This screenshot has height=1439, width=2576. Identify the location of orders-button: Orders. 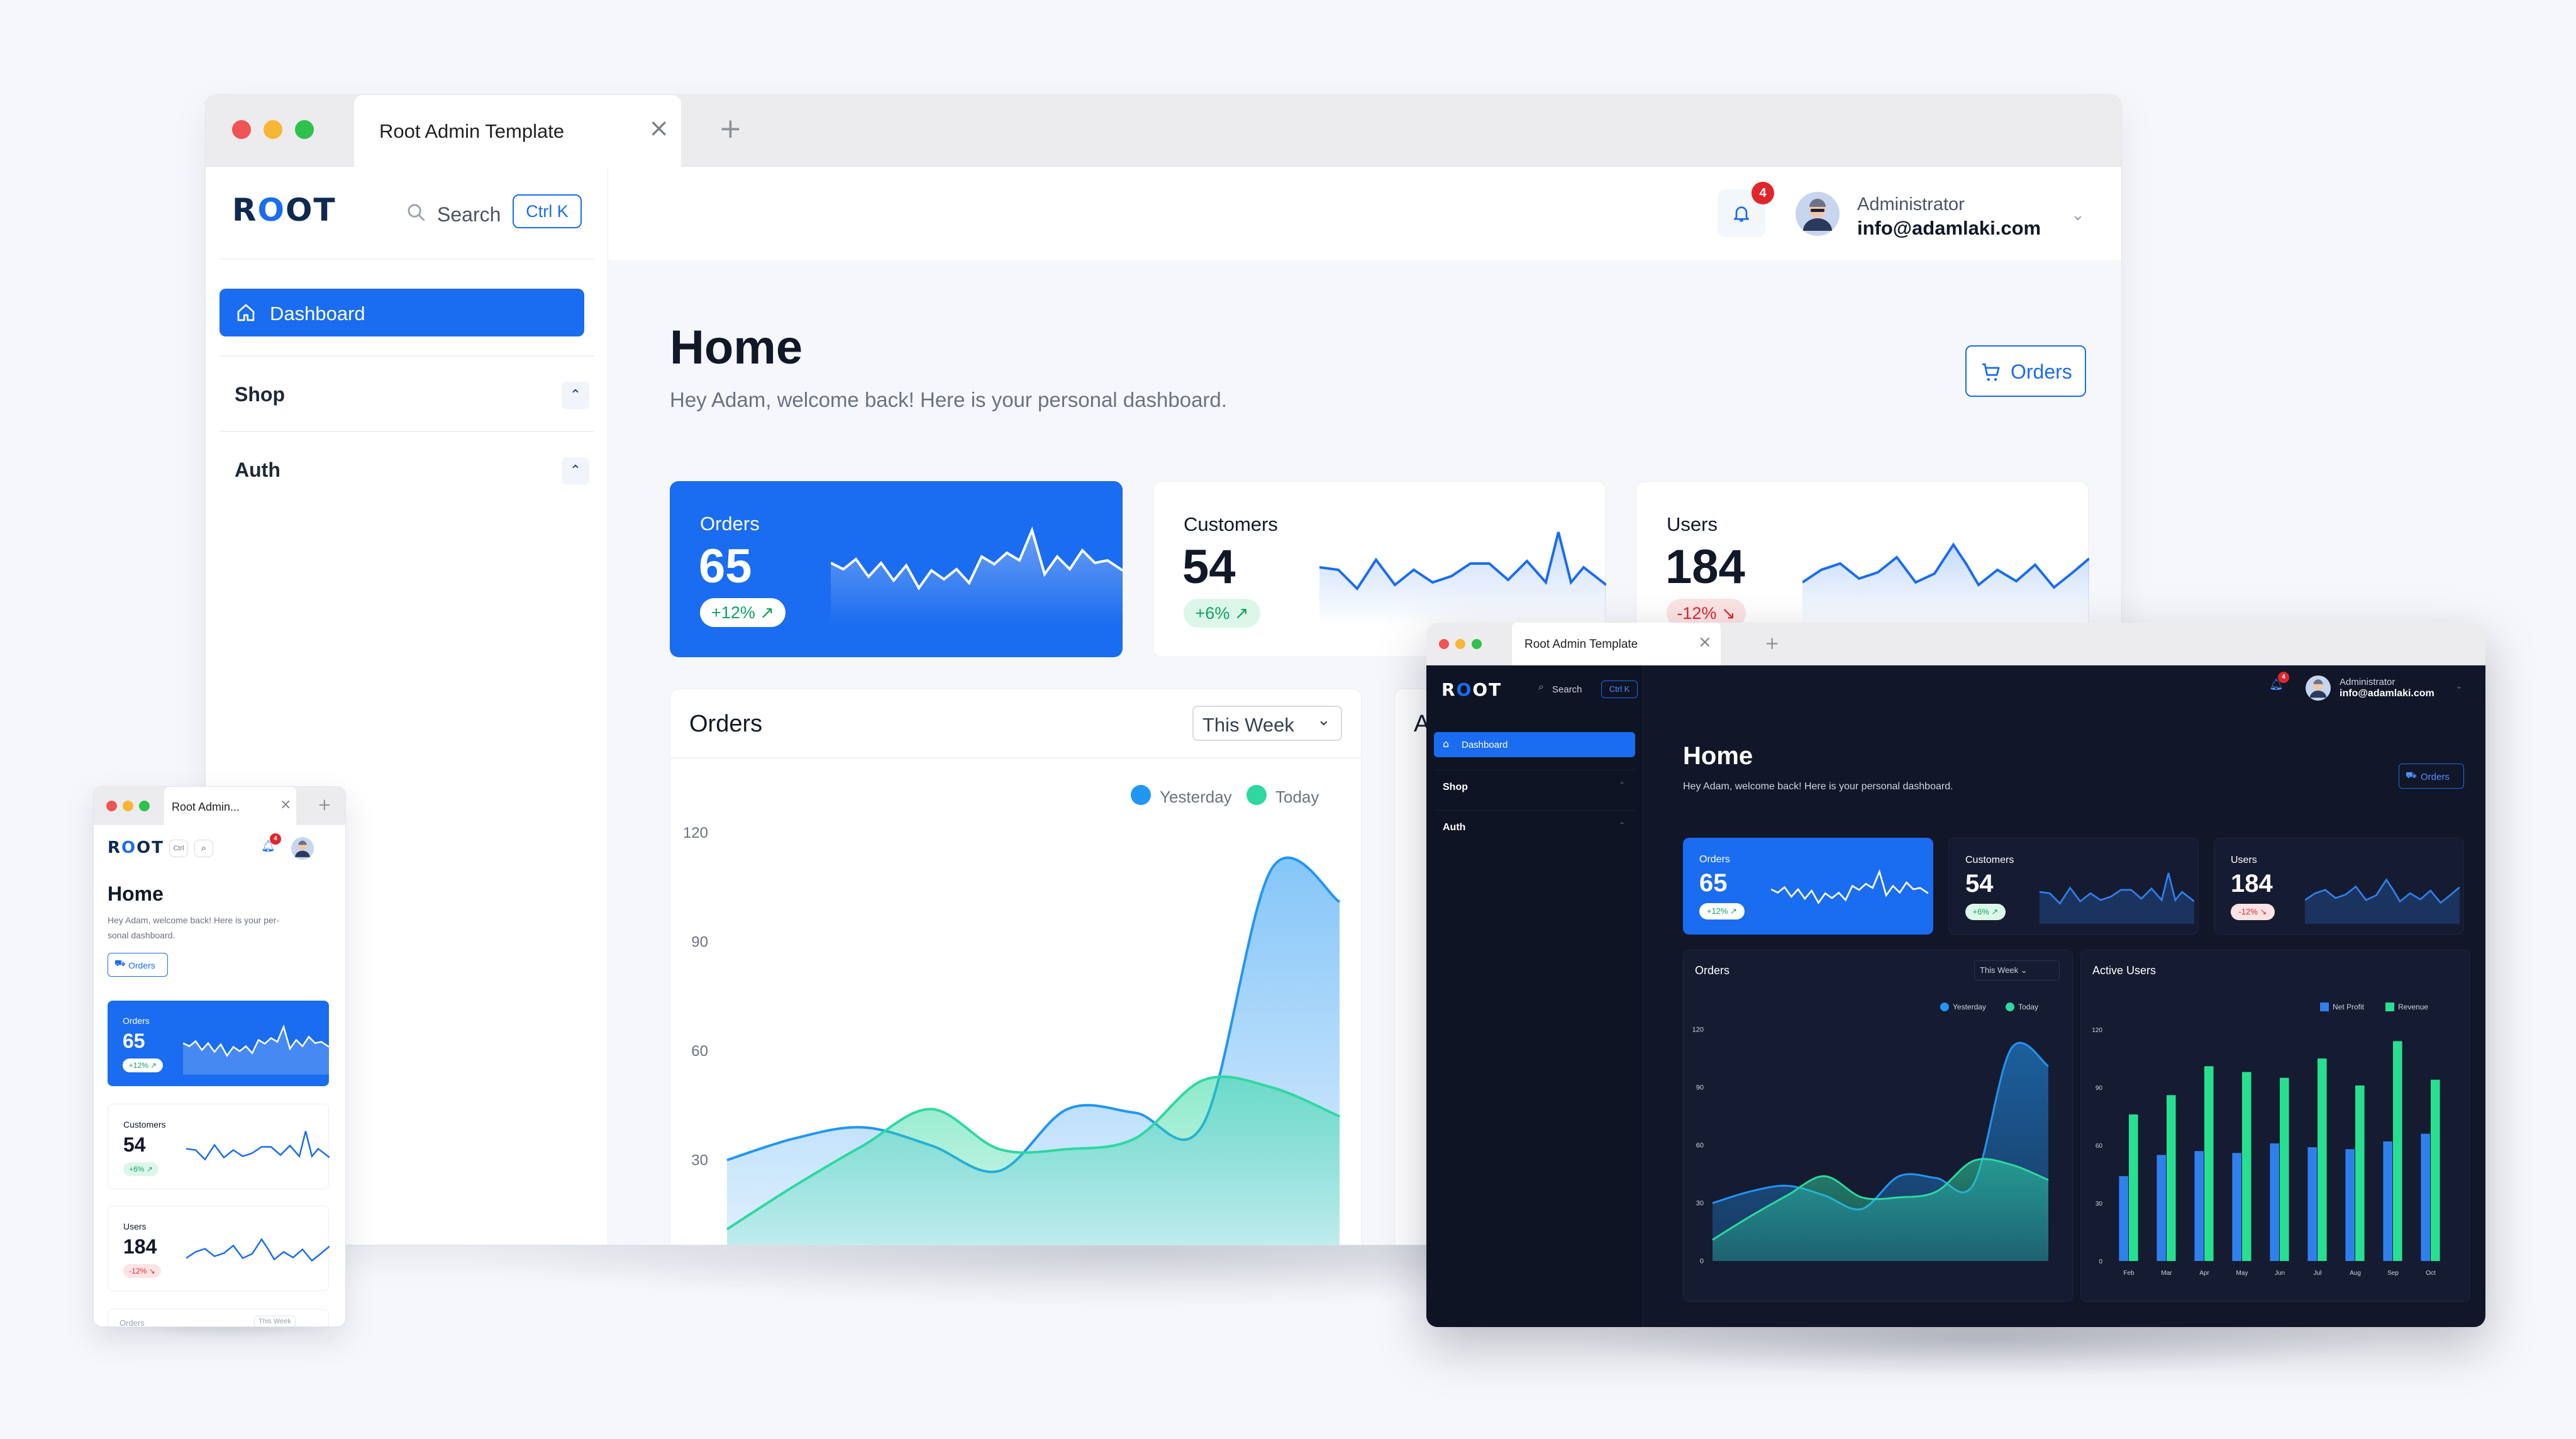
(2025, 371).